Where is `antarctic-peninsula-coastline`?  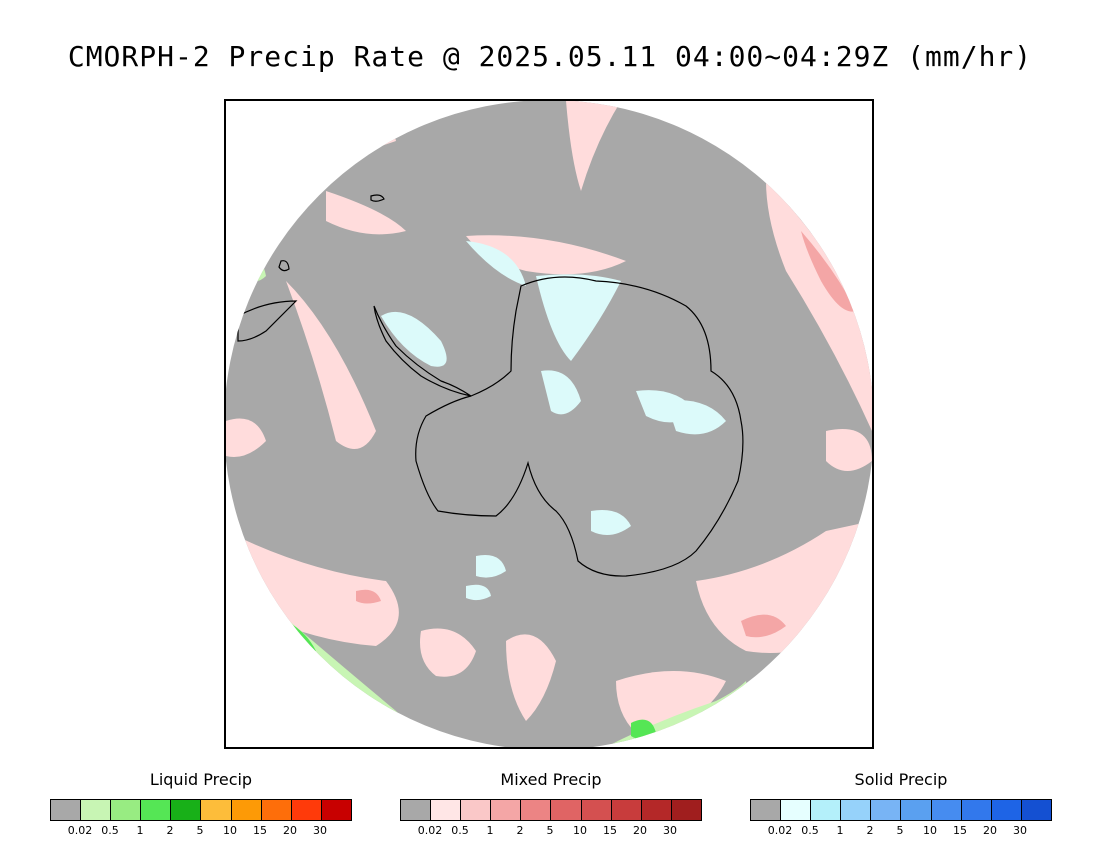 antarctic-peninsula-coastline is located at coordinates (422, 351).